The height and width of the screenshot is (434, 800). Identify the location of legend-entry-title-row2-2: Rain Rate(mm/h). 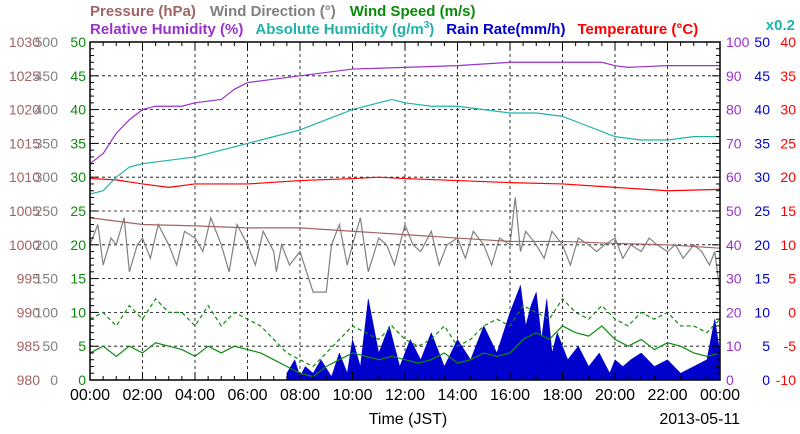
(505, 29).